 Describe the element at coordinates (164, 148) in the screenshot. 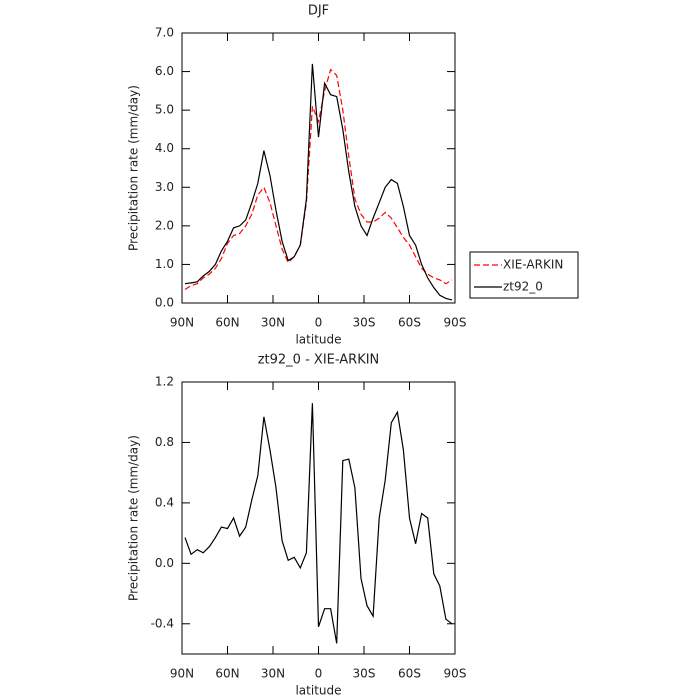

I see `y-tick-label: 4.0` at that location.